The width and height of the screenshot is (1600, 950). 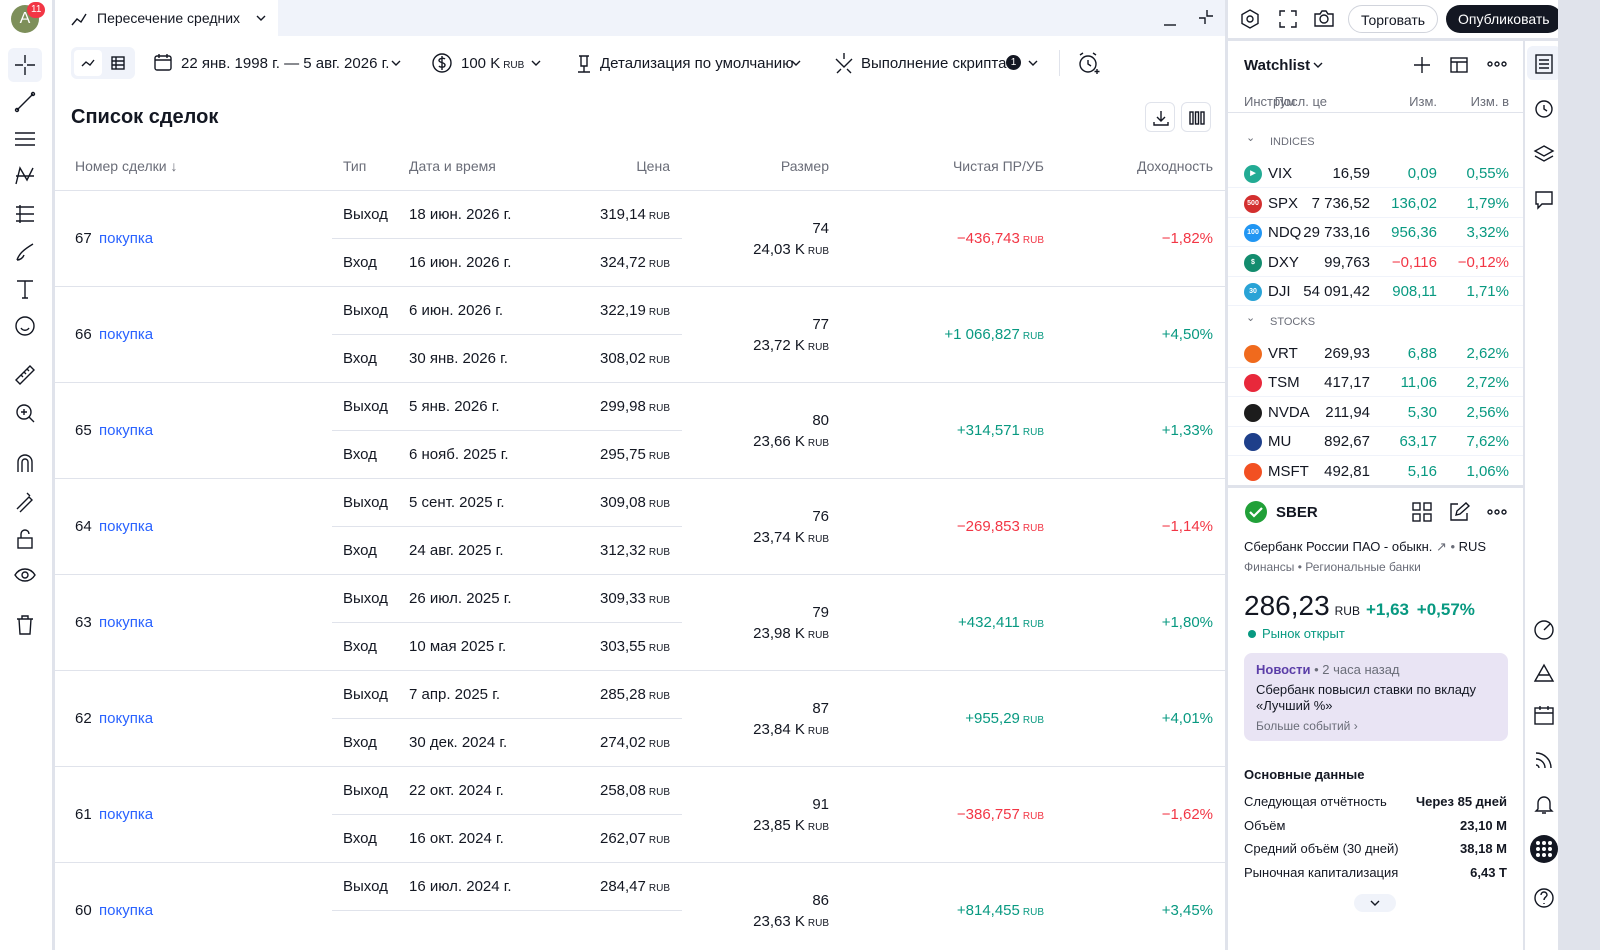 I want to click on magnet-icon, so click(x=25, y=463).